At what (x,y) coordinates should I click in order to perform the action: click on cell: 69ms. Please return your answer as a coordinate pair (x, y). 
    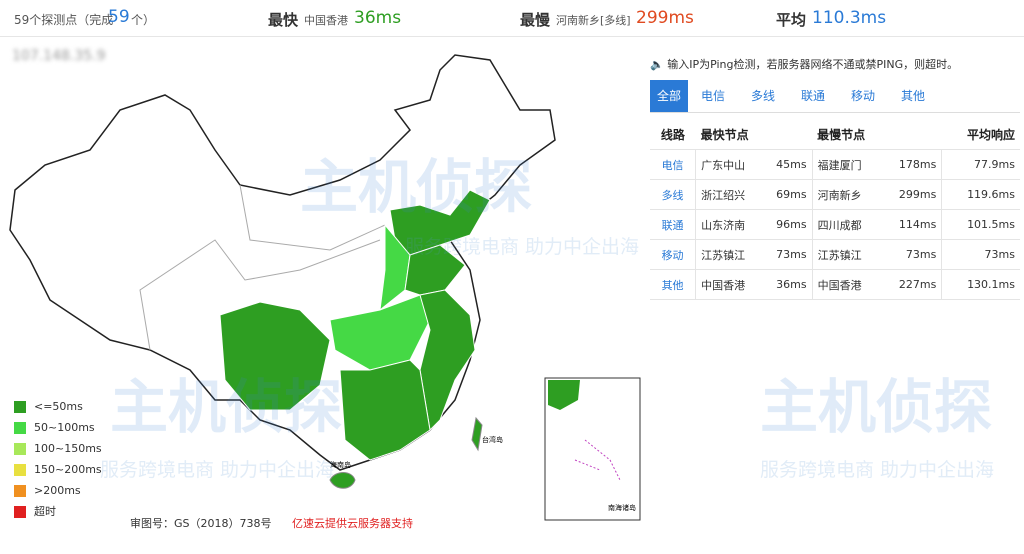
    Looking at the image, I should click on (787, 194).